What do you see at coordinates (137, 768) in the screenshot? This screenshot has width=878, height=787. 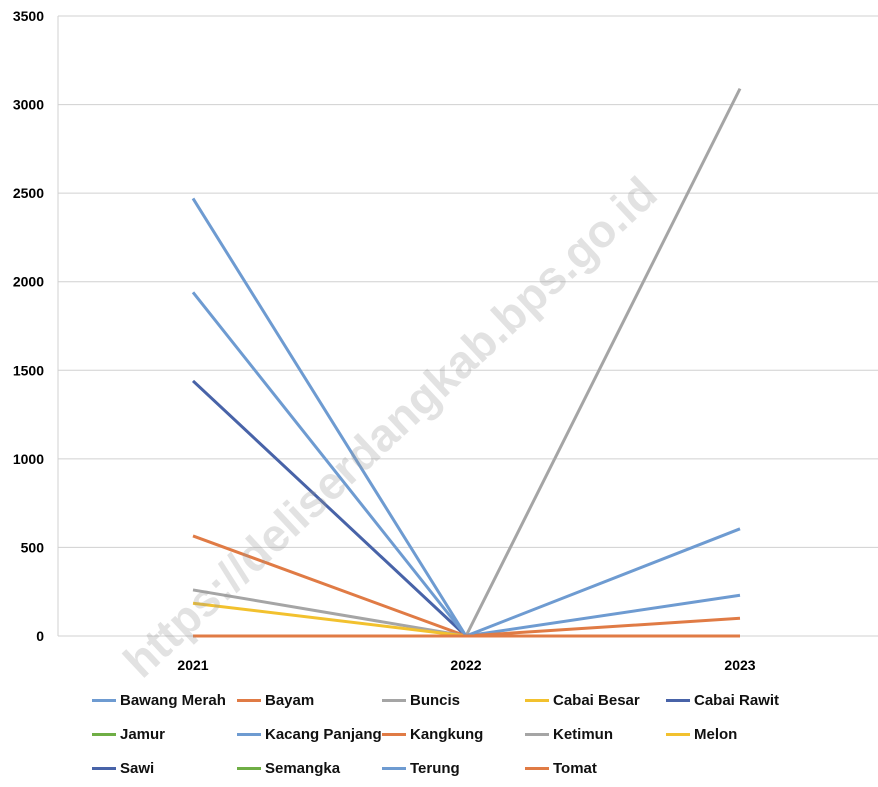 I see `legend-label: Sawi` at bounding box center [137, 768].